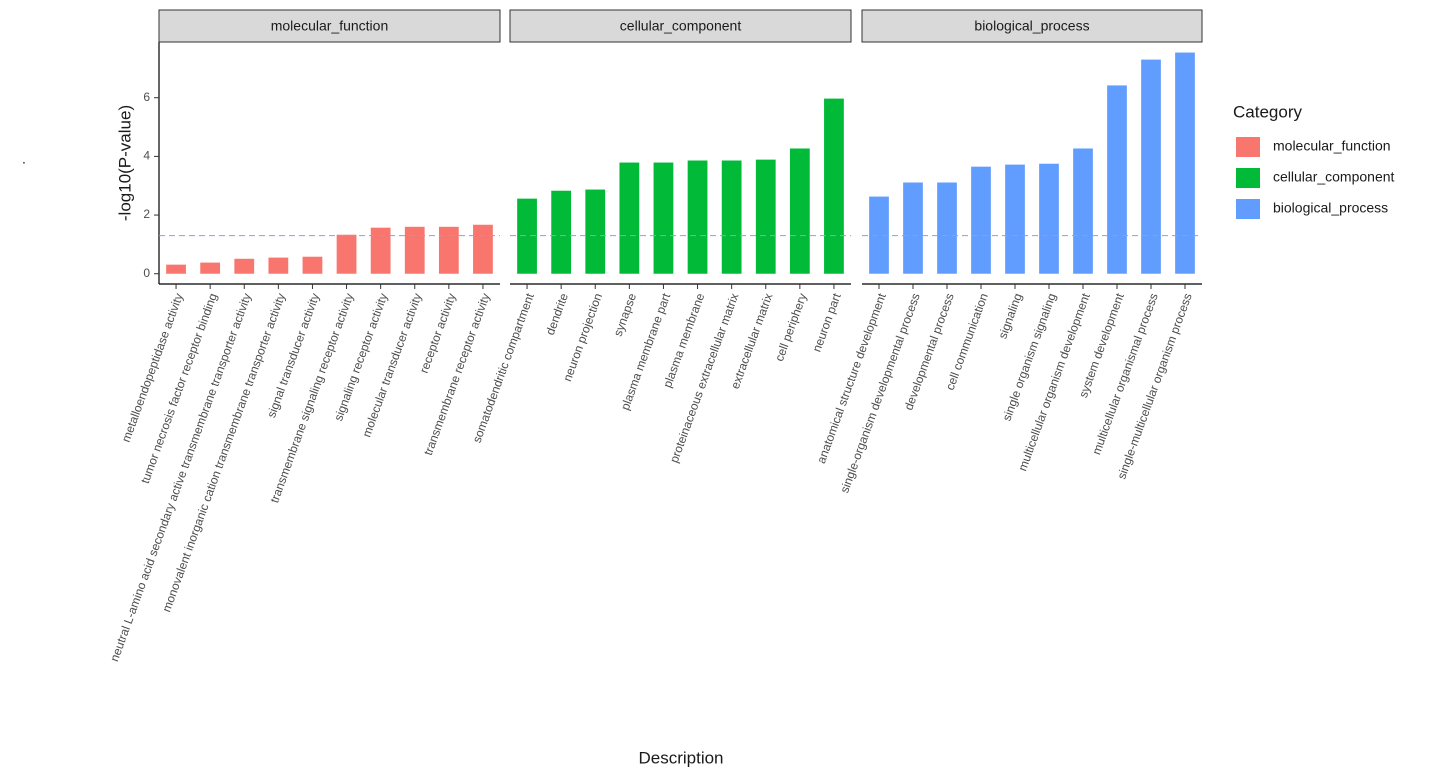 This screenshot has width=1429, height=780. Describe the element at coordinates (146, 156) in the screenshot. I see `y-tick-label: 4` at that location.